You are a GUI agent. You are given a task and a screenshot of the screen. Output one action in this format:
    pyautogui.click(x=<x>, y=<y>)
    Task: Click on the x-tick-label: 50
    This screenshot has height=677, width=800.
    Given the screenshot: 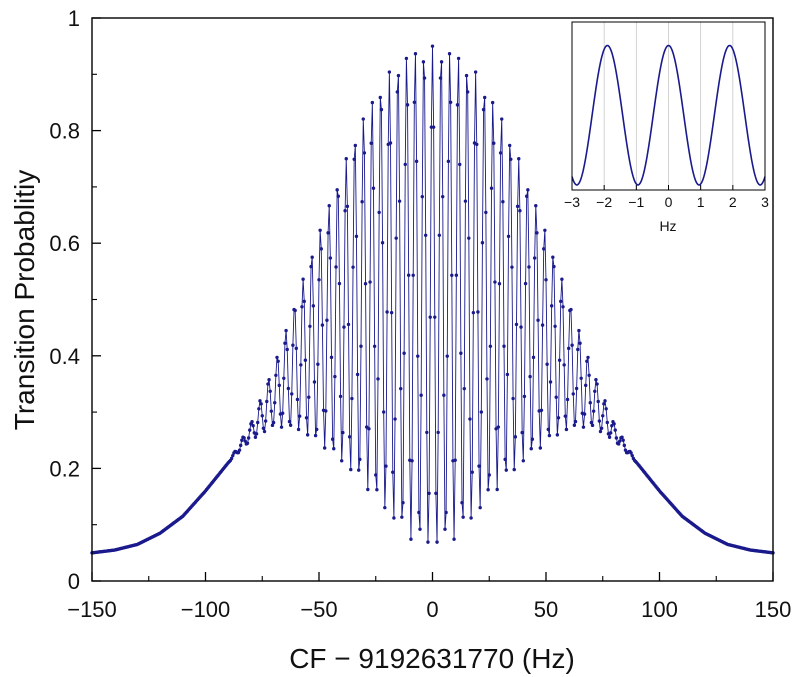 What is the action you would take?
    pyautogui.click(x=546, y=609)
    